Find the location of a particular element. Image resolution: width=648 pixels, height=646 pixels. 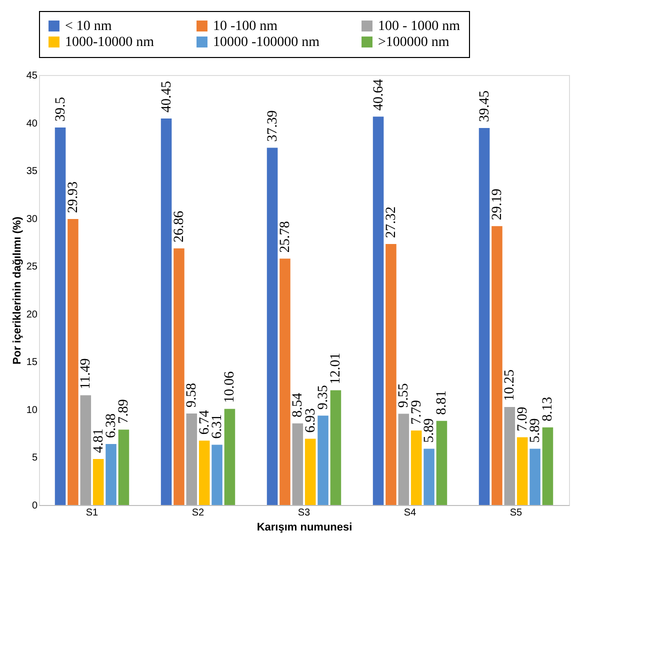

x-tick-label: S1 is located at coordinates (92, 513).